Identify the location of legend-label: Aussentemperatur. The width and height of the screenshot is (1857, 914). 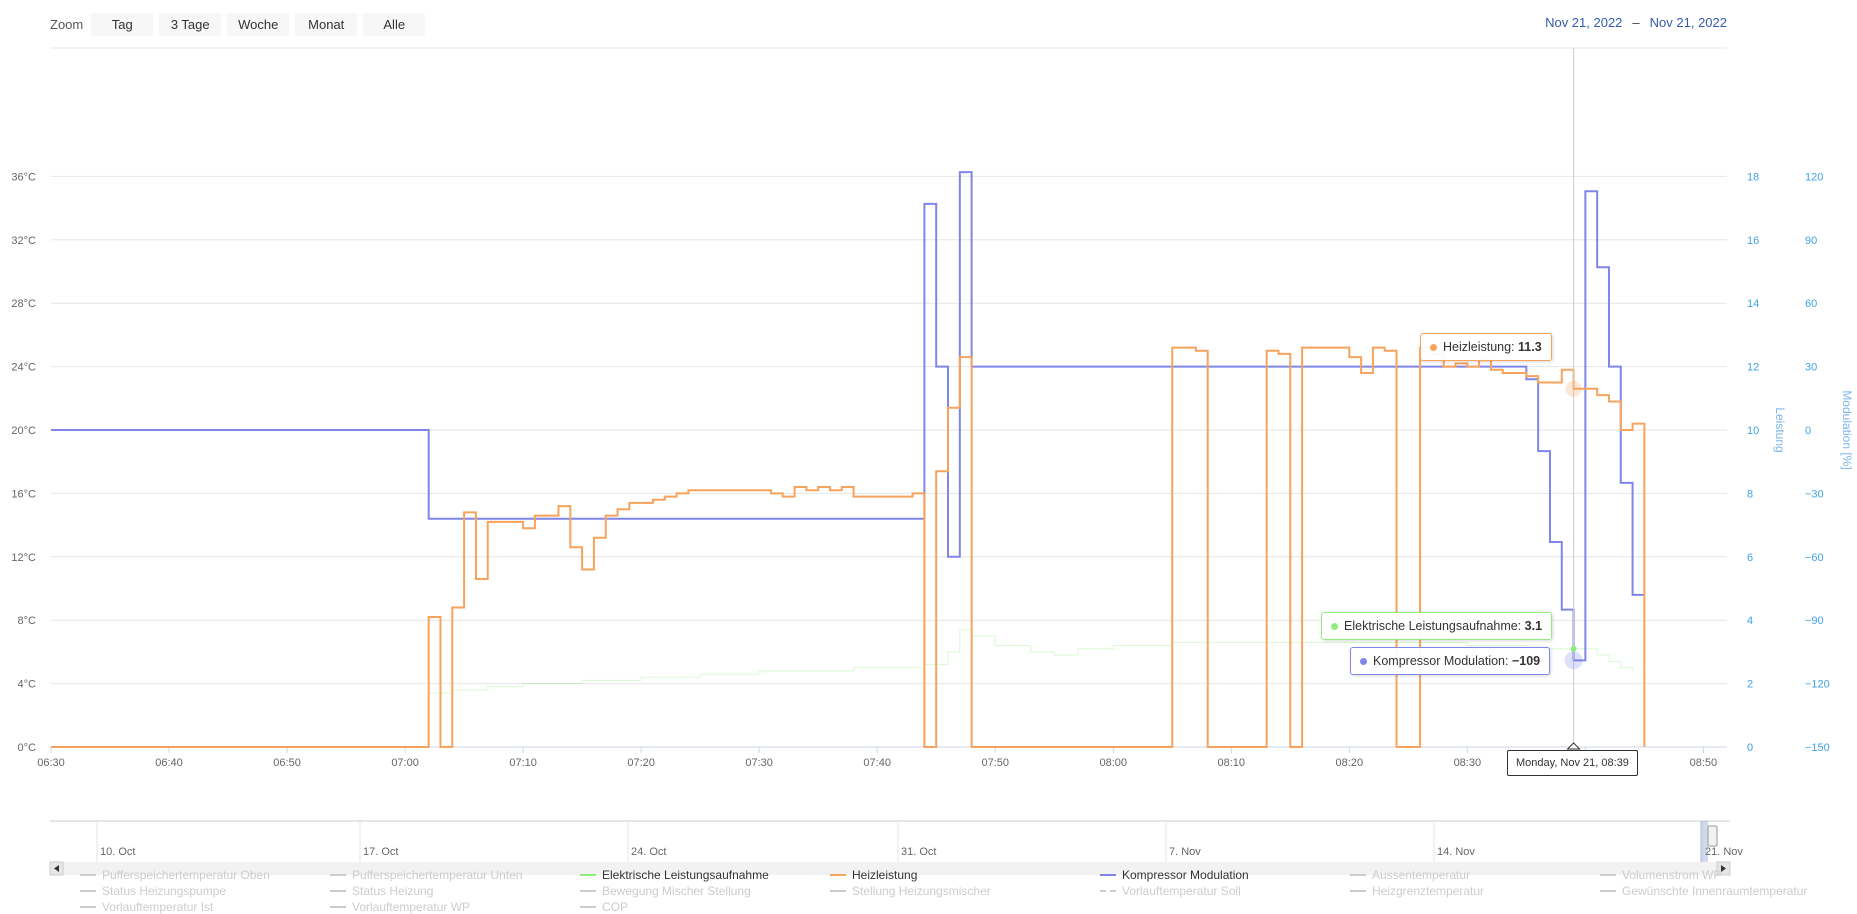
(1421, 874).